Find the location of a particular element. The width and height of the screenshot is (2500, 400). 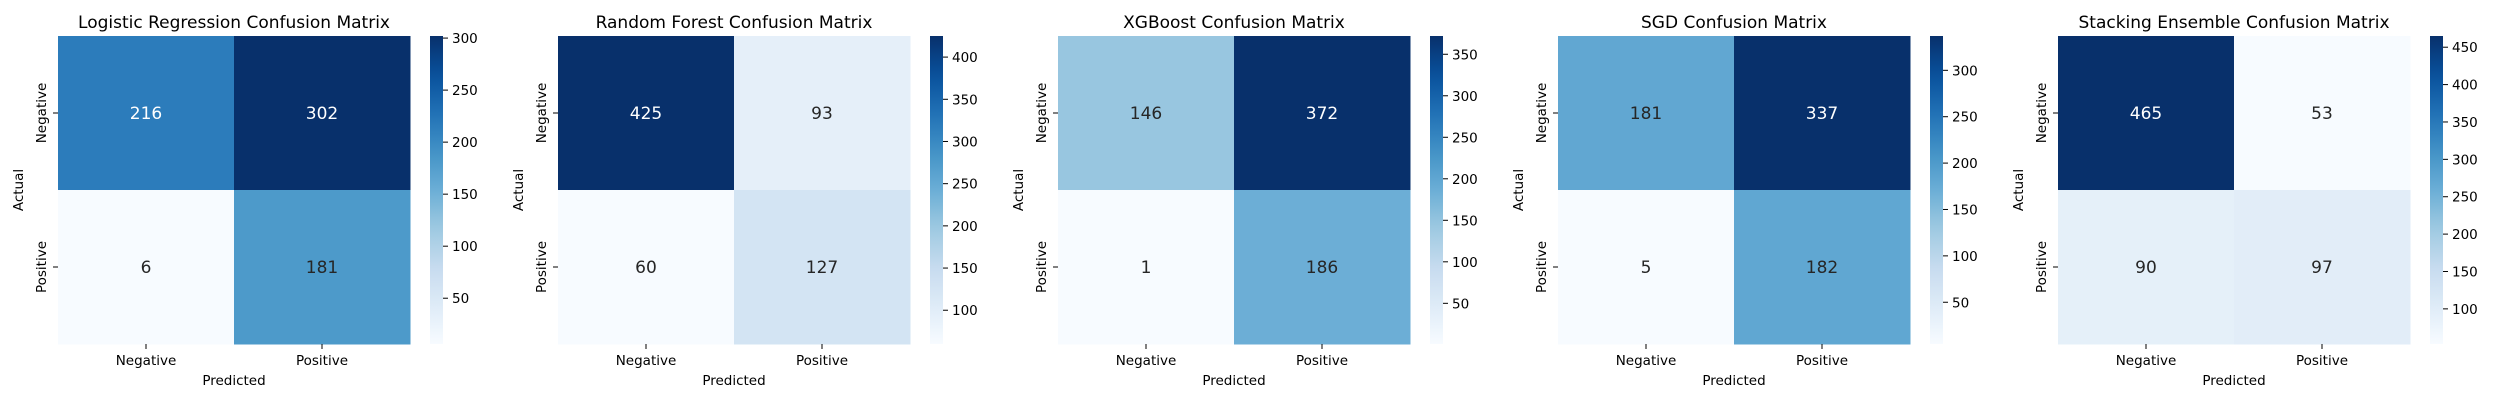

cell-value-label: 146 is located at coordinates (1146, 114).